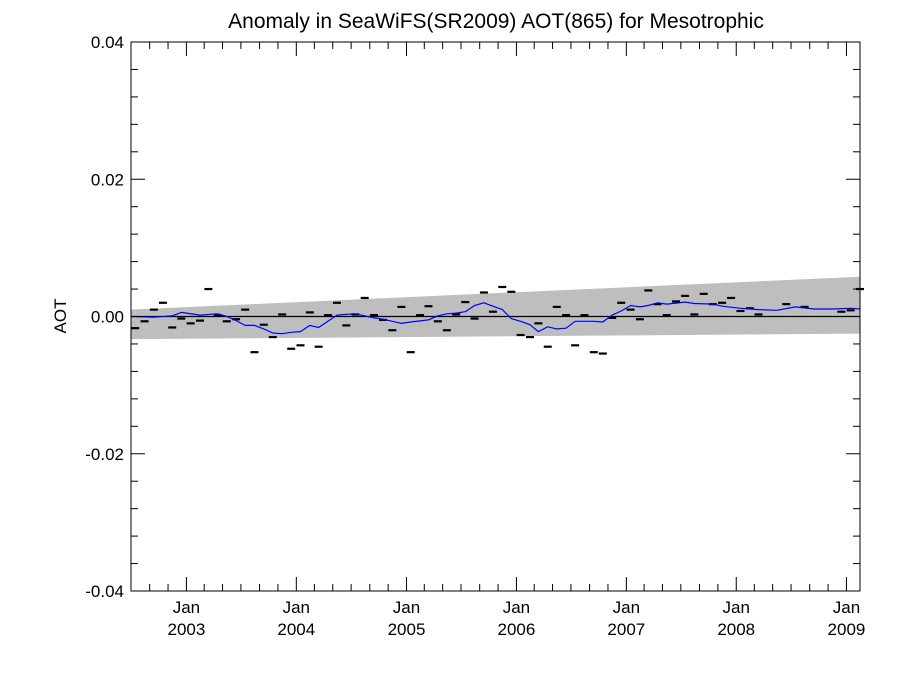 The height and width of the screenshot is (680, 900). What do you see at coordinates (107, 179) in the screenshot?
I see `y-tick-label: 0.02` at bounding box center [107, 179].